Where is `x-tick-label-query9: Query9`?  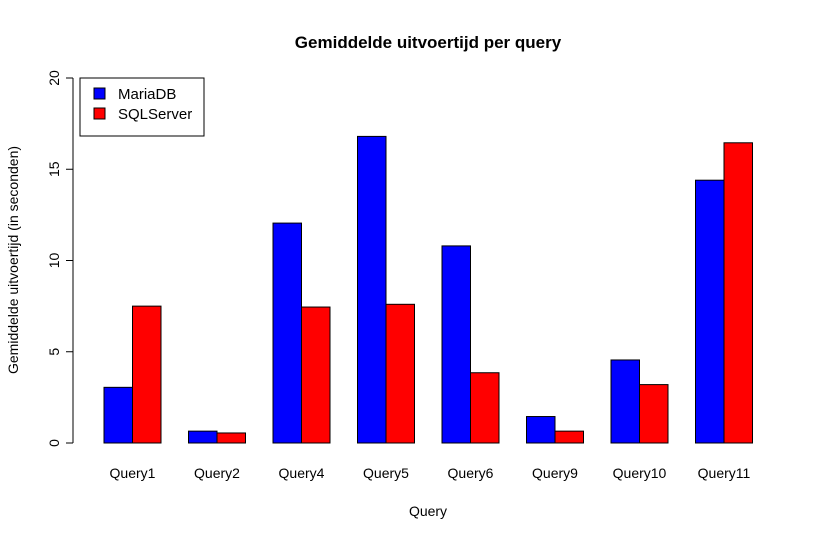 x-tick-label-query9: Query9 is located at coordinates (555, 473).